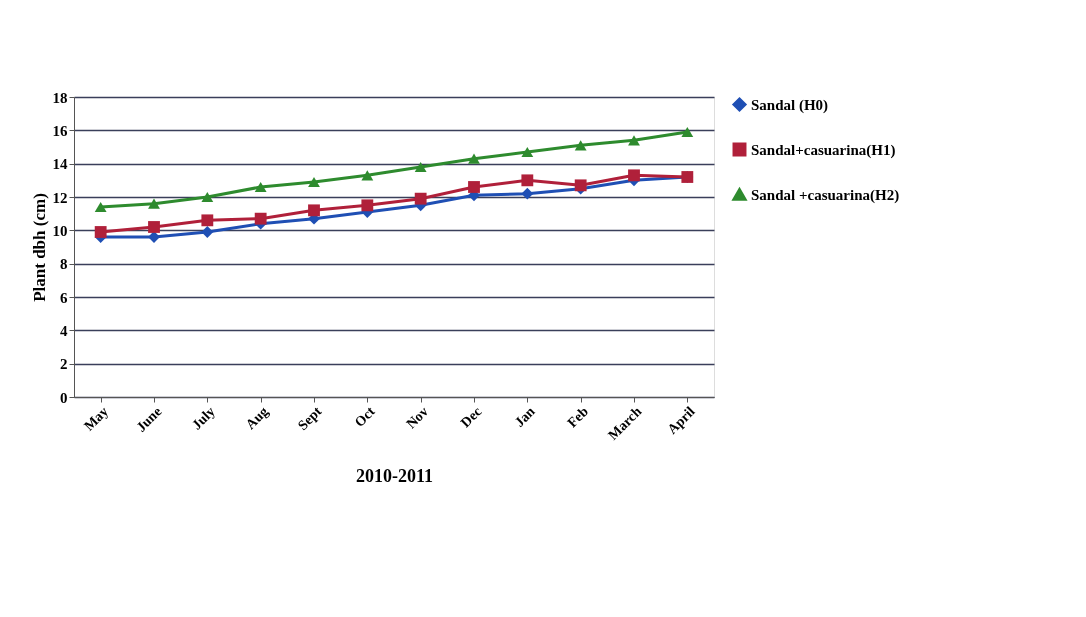 This screenshot has height=617, width=1086. I want to click on legend-label: Sandal +casuarina(H2), so click(825, 195).